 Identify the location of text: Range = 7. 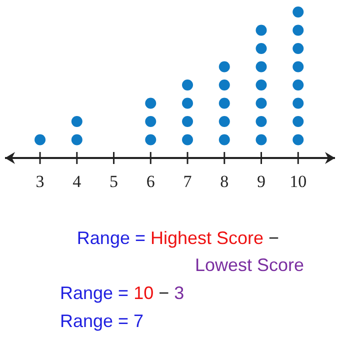
(102, 321).